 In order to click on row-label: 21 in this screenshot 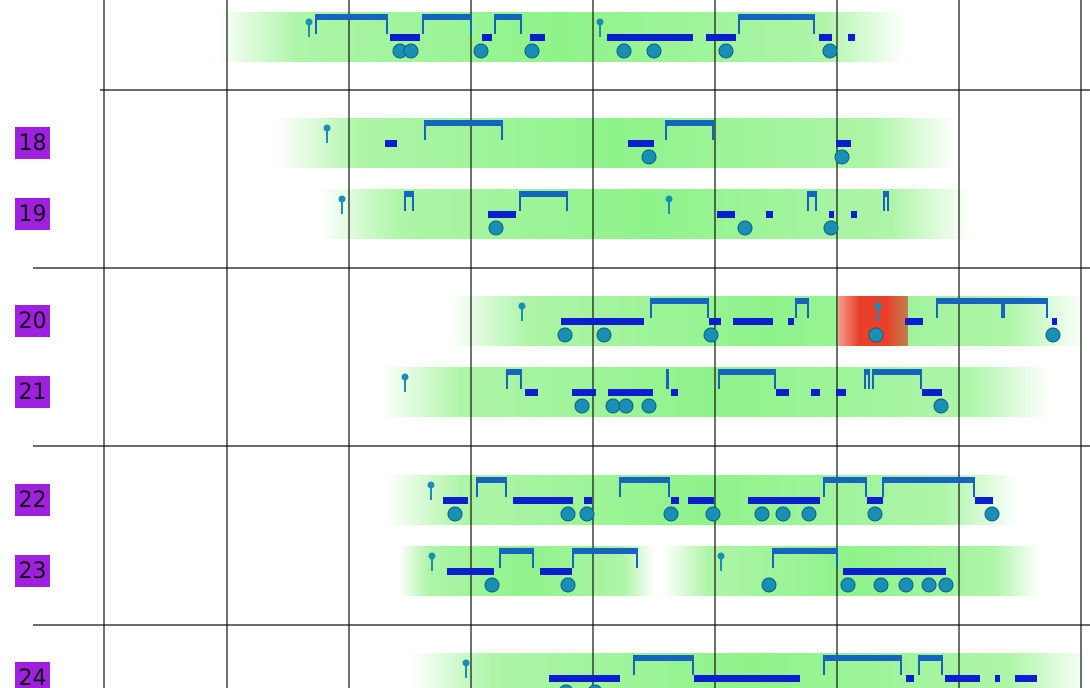, I will do `click(33, 392)`.